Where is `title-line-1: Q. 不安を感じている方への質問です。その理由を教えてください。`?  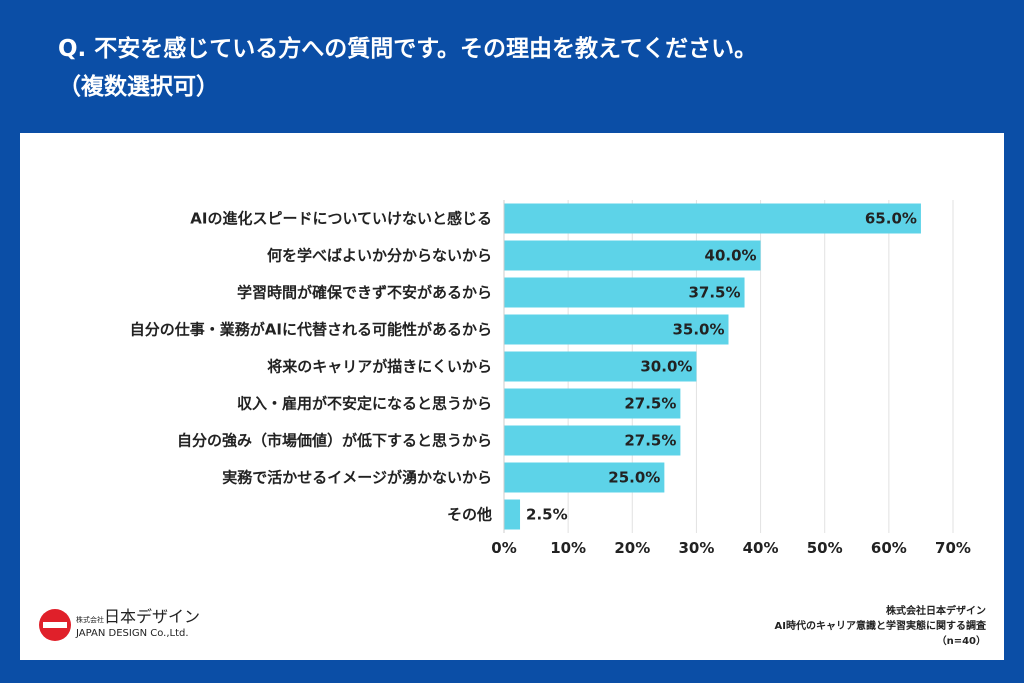 title-line-1: Q. 不安を感じている方への質問です。その理由を教えてください。 is located at coordinates (408, 49).